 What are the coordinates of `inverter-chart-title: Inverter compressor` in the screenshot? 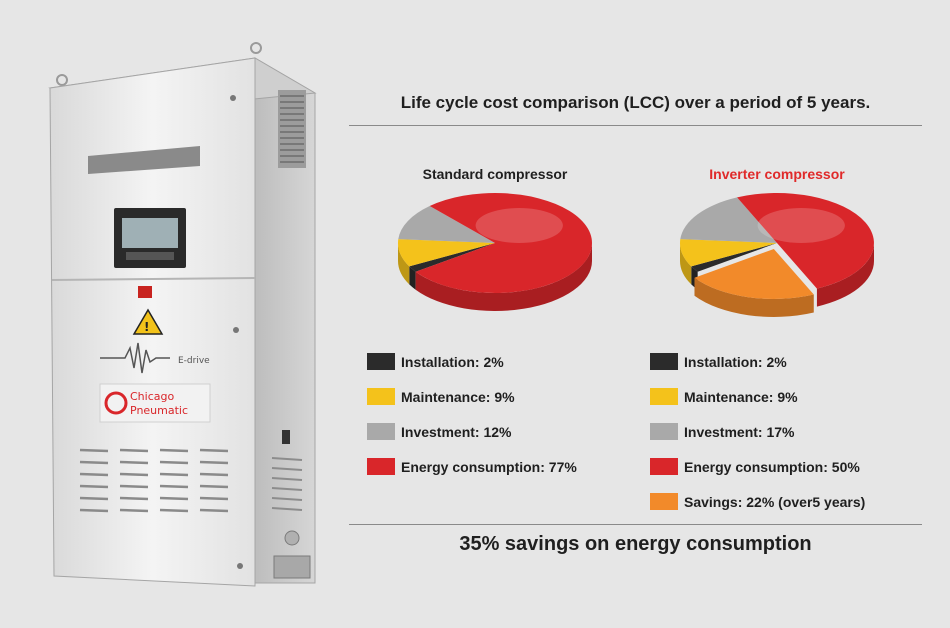 It's located at (777, 174).